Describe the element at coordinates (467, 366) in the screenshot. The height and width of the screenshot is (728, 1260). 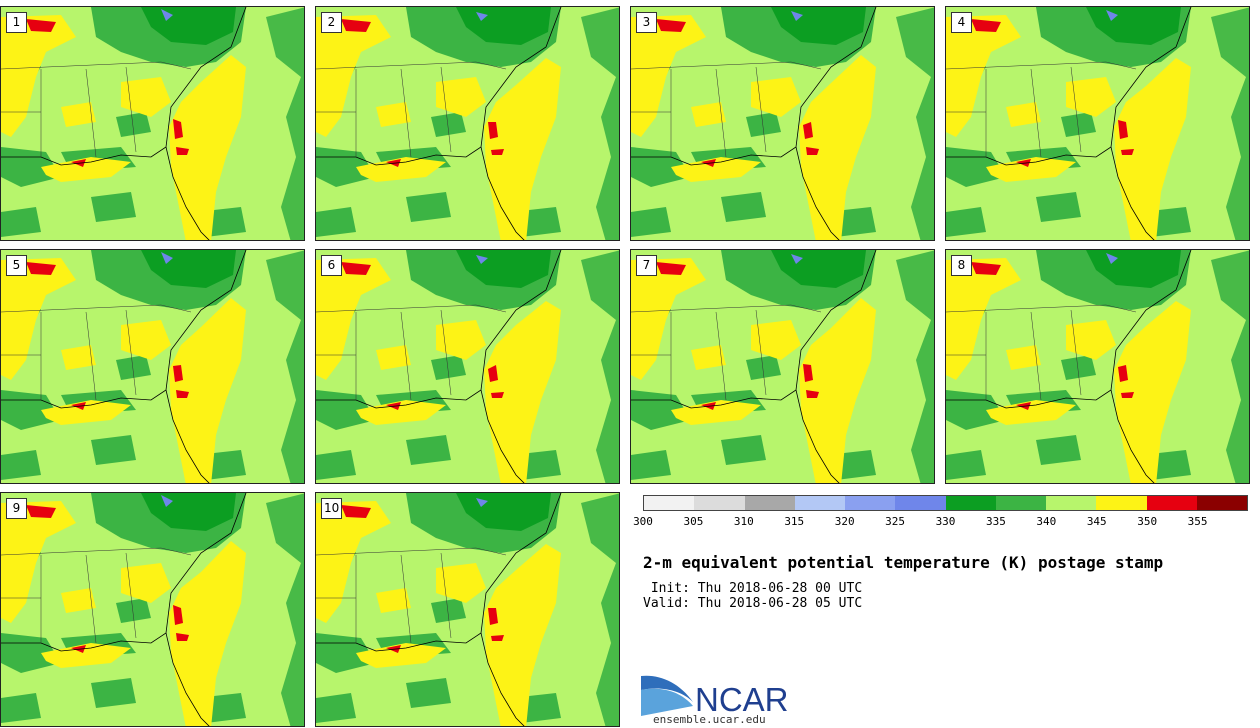
I see `member-map-panel: 6` at that location.